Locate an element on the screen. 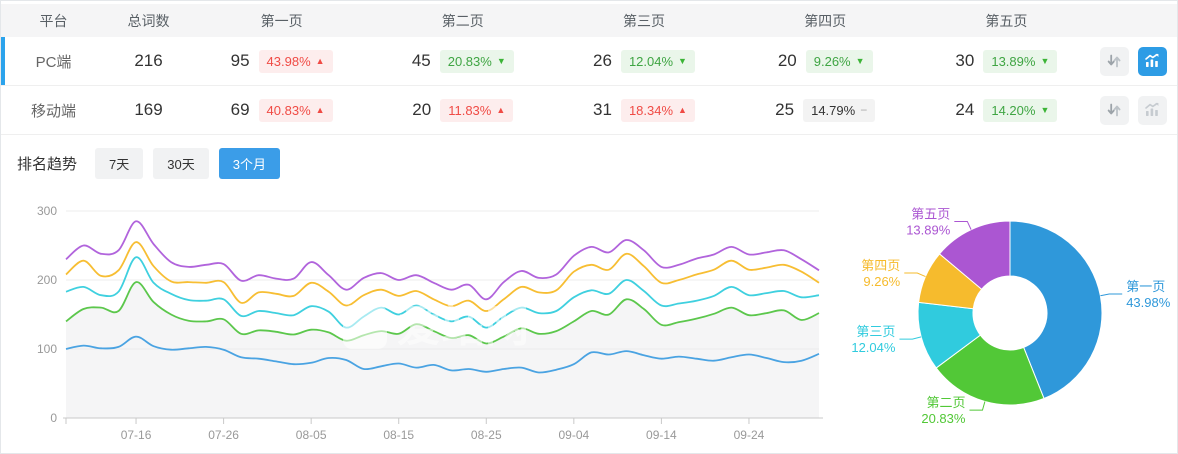 The image size is (1178, 454). change-pct: 14.79% is located at coordinates (833, 110).